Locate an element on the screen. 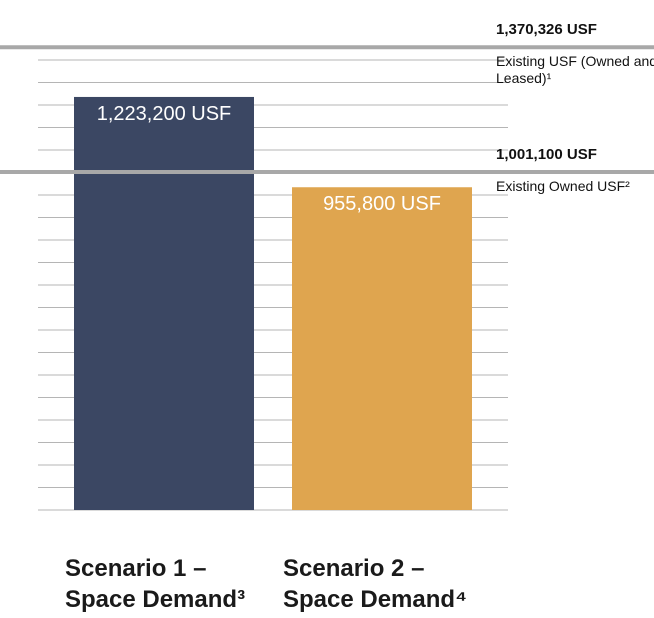 The width and height of the screenshot is (654, 618). value-label: 955,800 USF is located at coordinates (382, 204).